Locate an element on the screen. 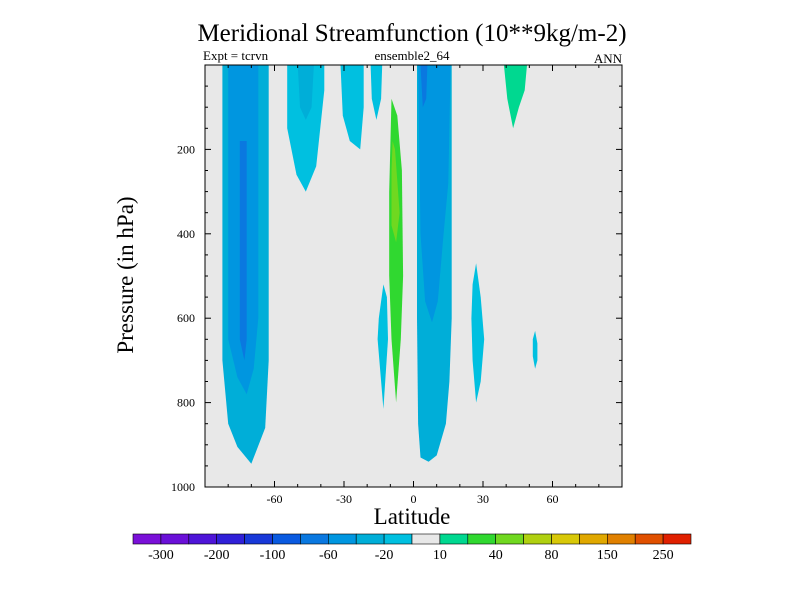 Image resolution: width=800 pixels, height=600 pixels. contour-region-sh-lower-lobe is located at coordinates (382, 346).